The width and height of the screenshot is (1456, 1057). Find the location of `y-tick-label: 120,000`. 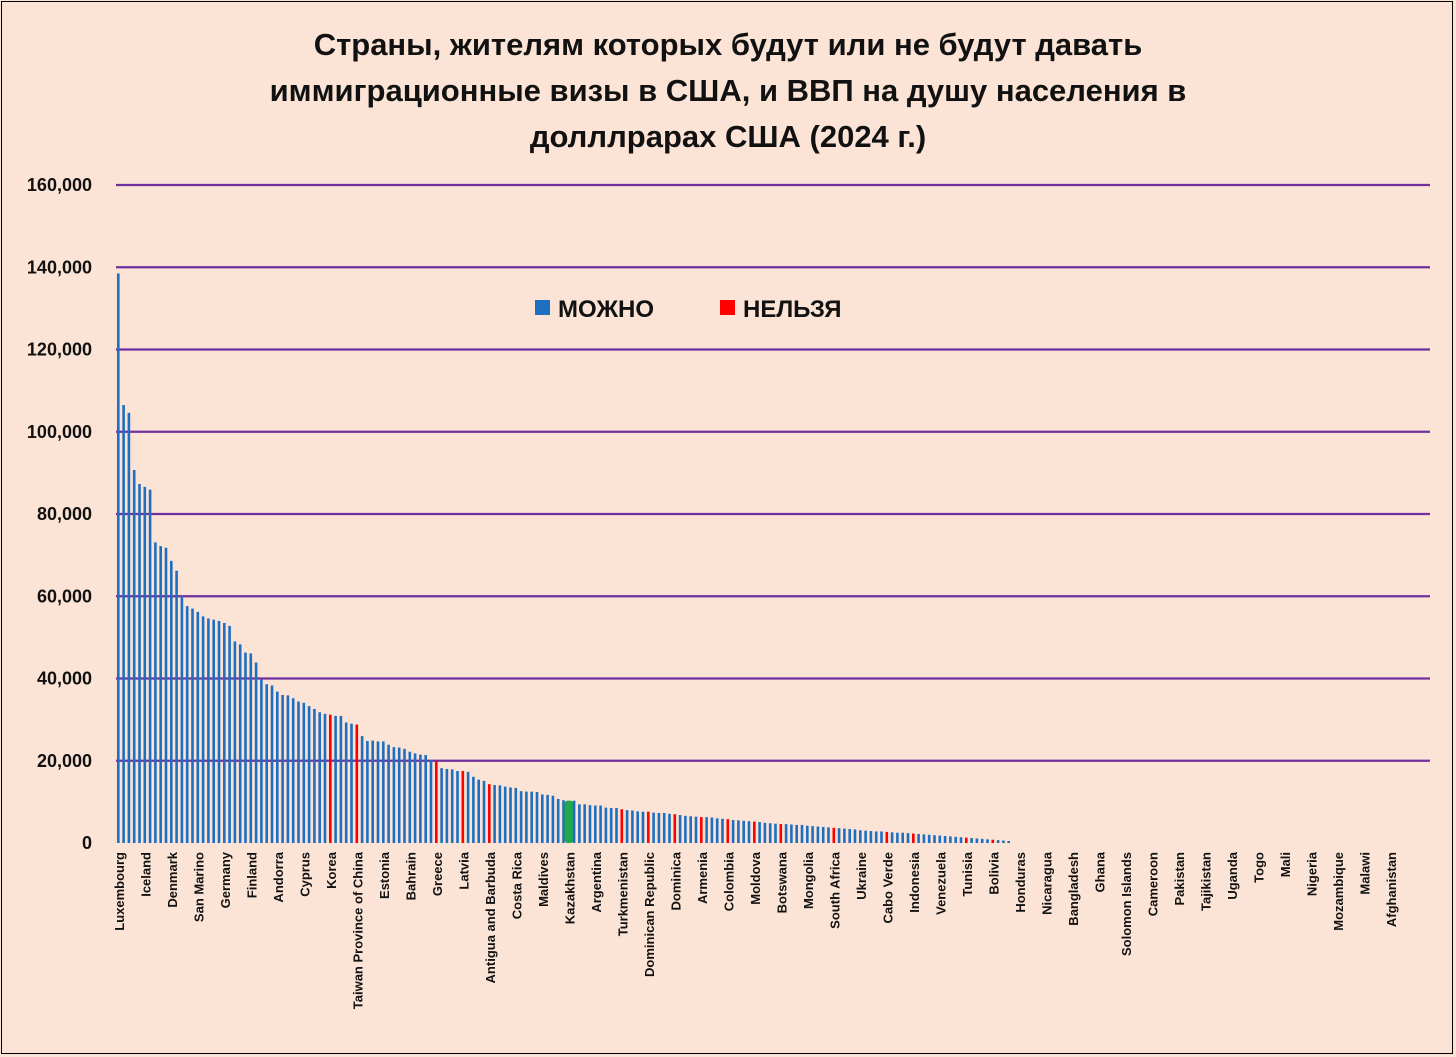

y-tick-label: 120,000 is located at coordinates (59, 350).